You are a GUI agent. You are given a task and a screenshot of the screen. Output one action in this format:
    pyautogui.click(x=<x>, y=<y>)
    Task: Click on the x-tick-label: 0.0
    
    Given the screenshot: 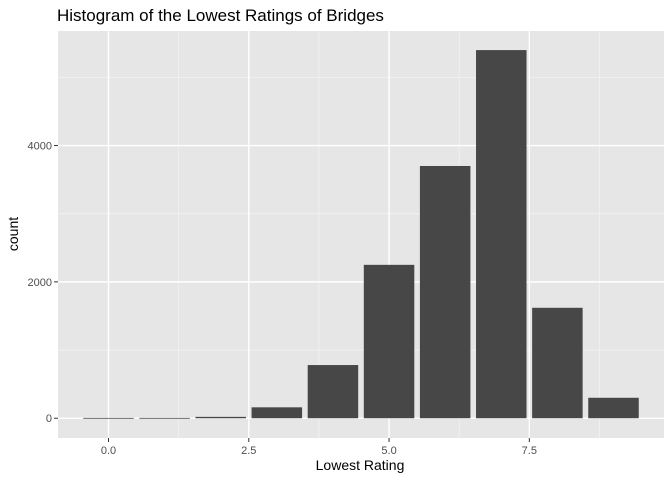 What is the action you would take?
    pyautogui.click(x=108, y=451)
    